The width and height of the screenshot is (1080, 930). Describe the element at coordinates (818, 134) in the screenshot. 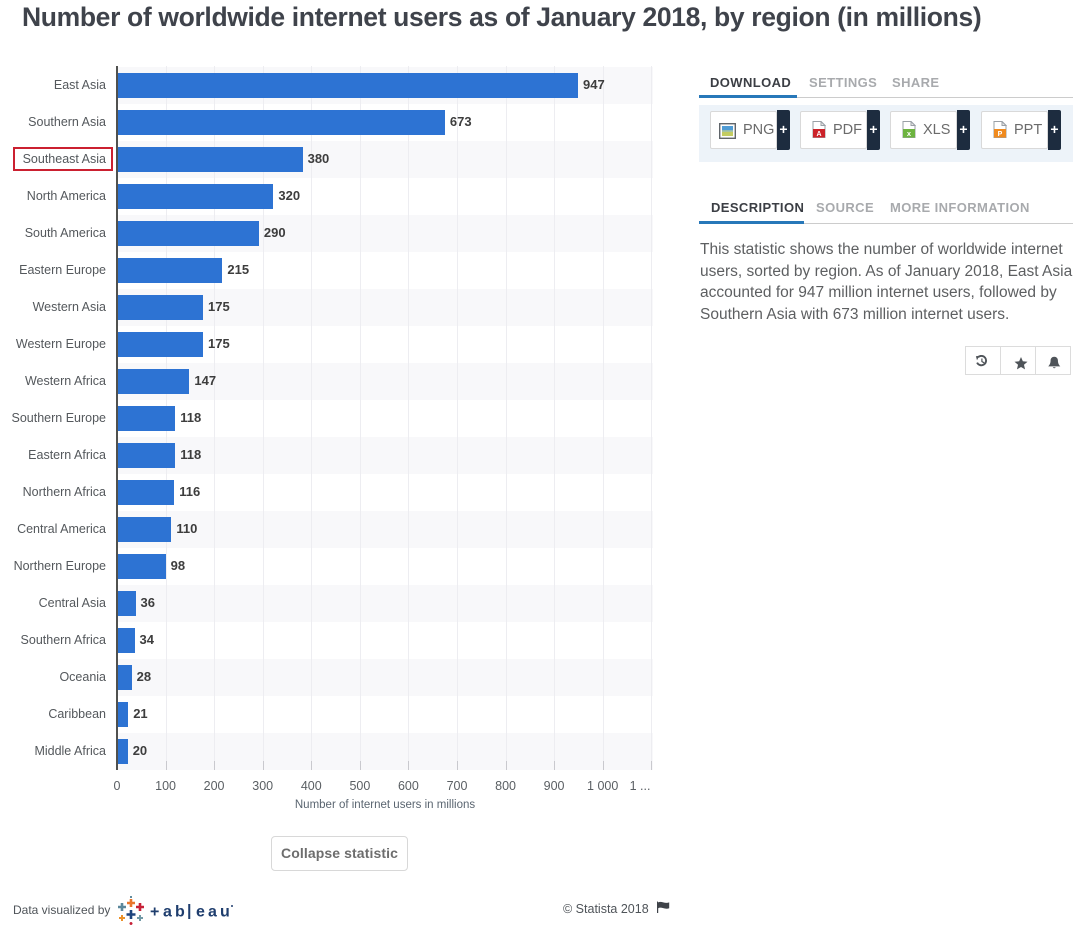

I see `svg-text: A` at that location.